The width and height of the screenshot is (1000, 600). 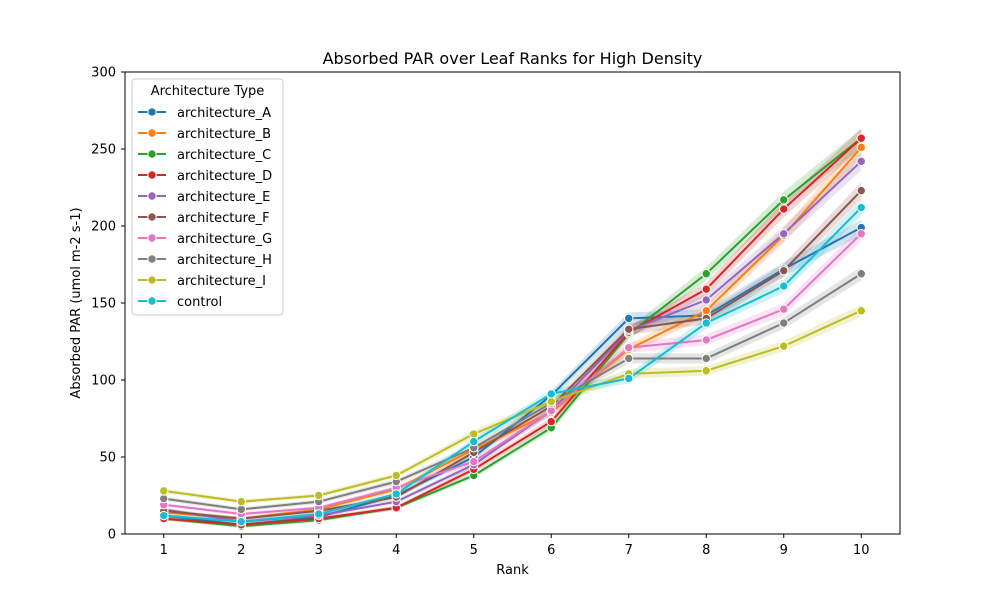 What do you see at coordinates (396, 550) in the screenshot?
I see `x-tick-label: 4` at bounding box center [396, 550].